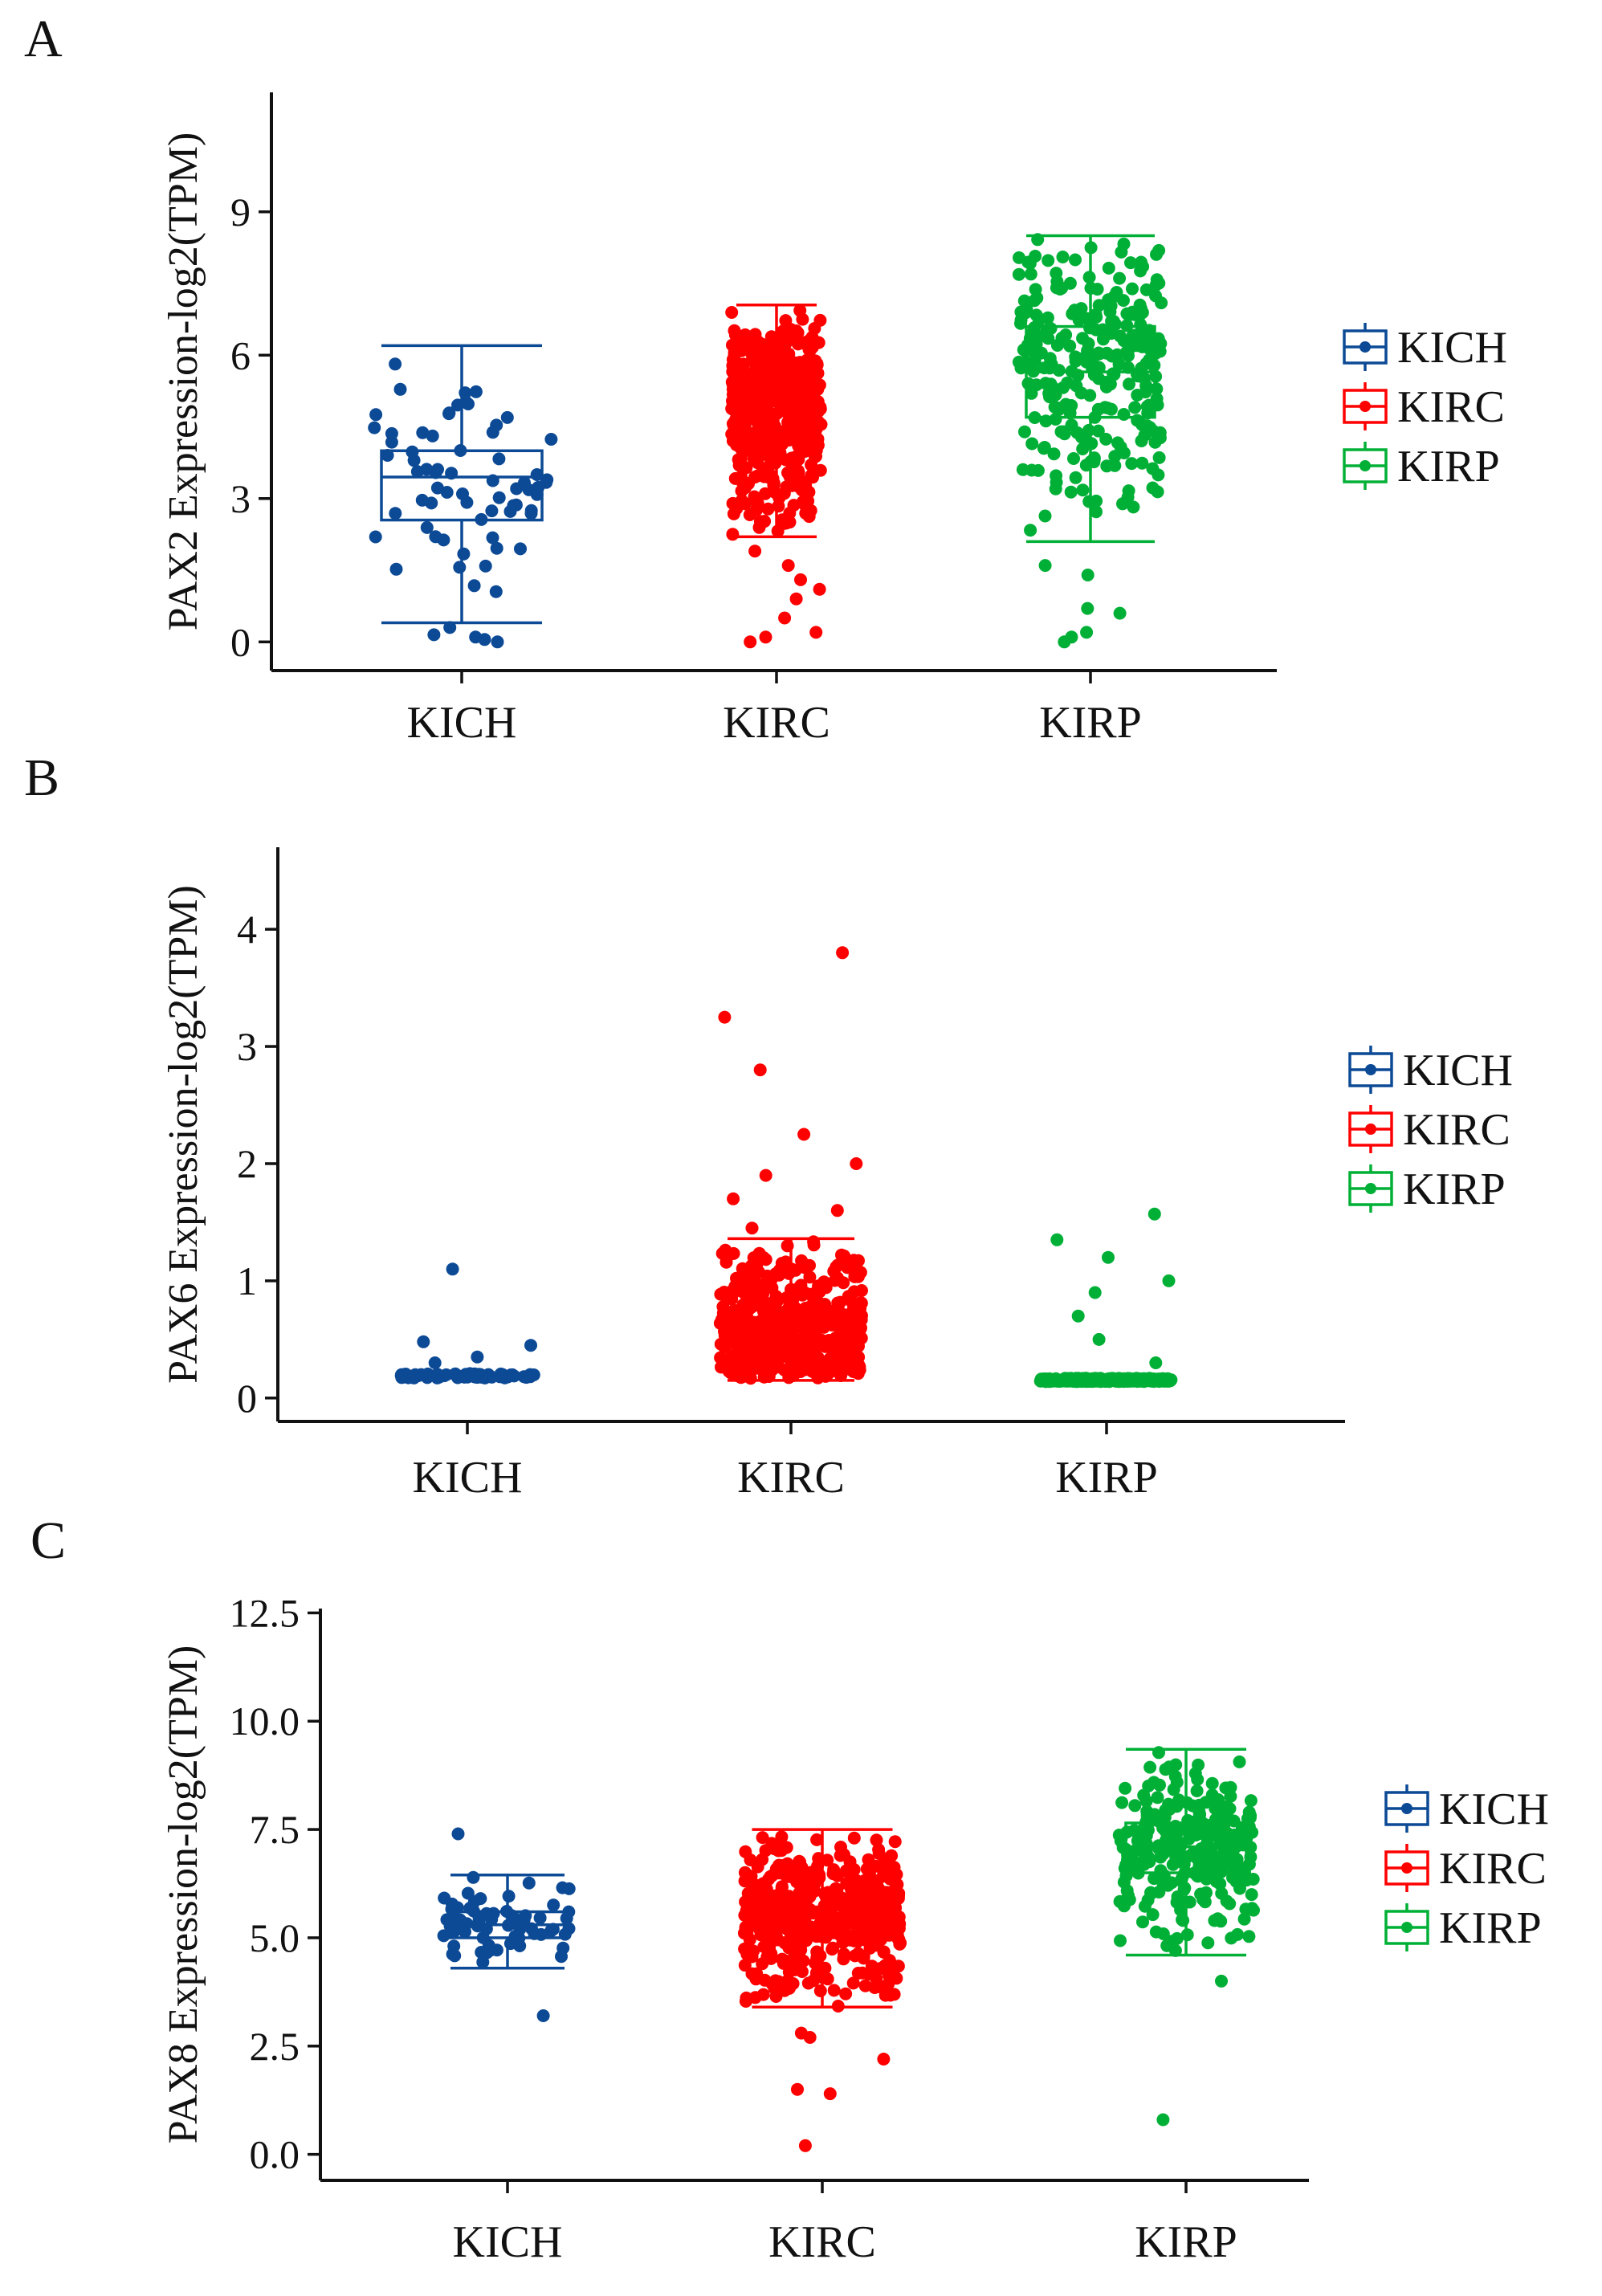  I want to click on legend: KICH KIRC KIRP, so click(1425, 407).